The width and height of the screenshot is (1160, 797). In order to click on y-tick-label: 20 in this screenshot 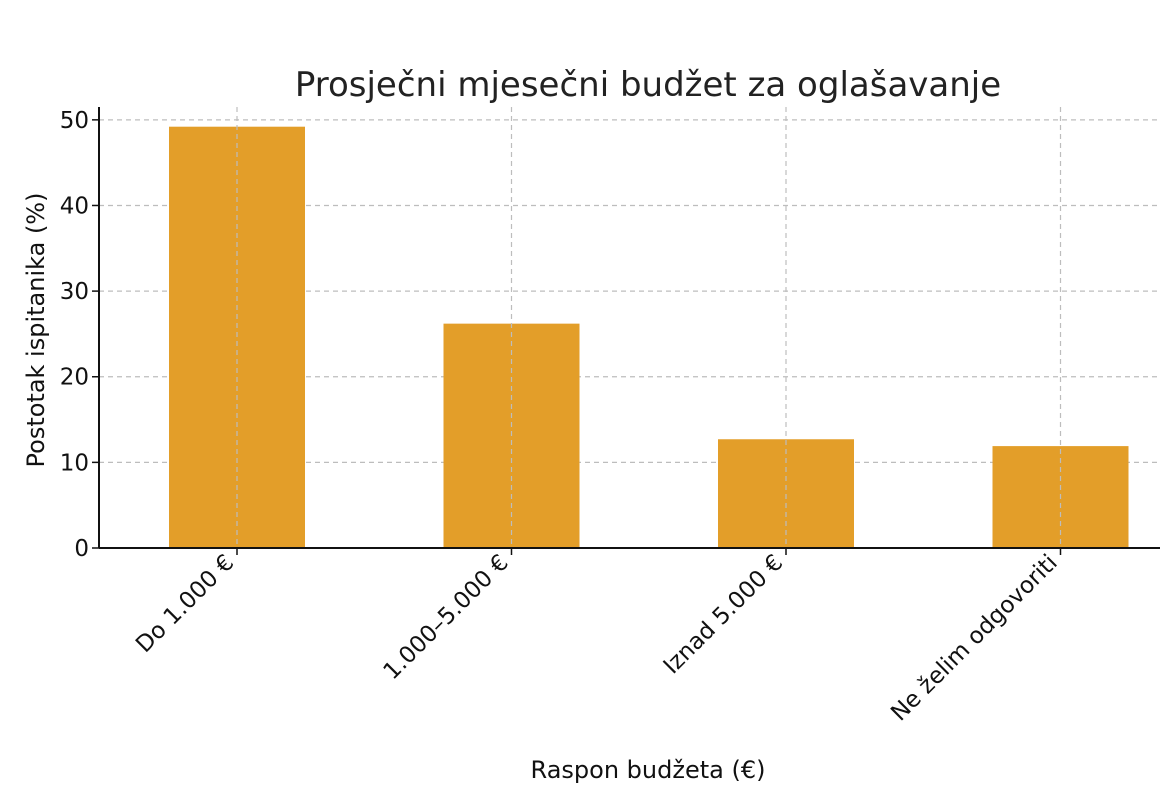, I will do `click(74, 378)`.